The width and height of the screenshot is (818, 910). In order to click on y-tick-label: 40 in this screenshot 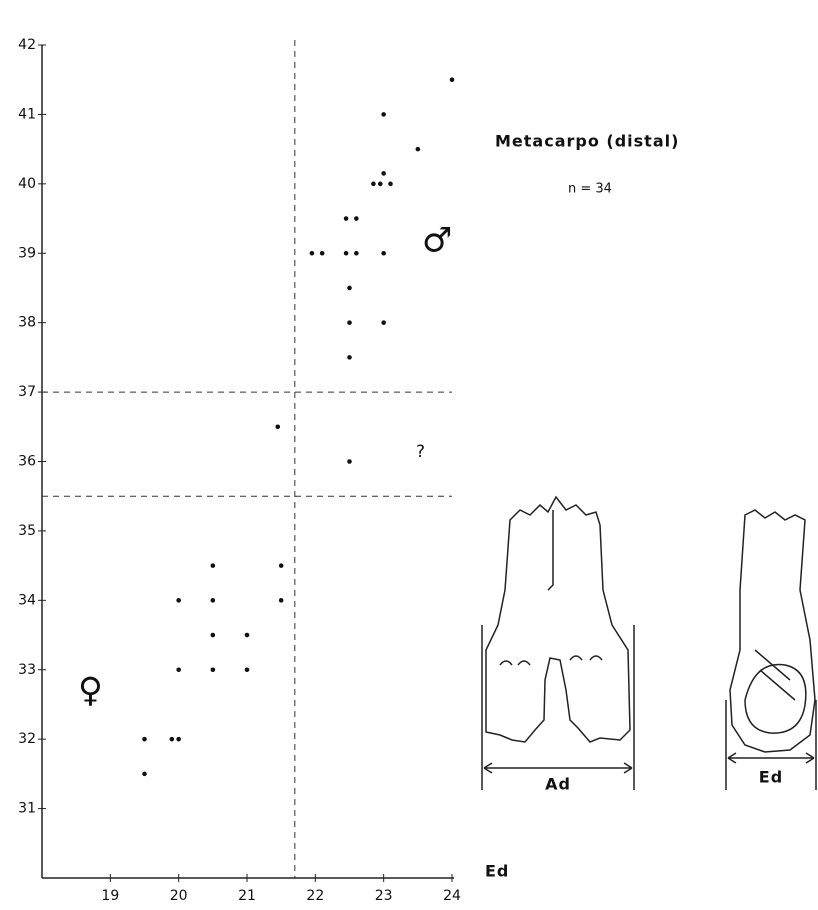, I will do `click(27, 184)`.